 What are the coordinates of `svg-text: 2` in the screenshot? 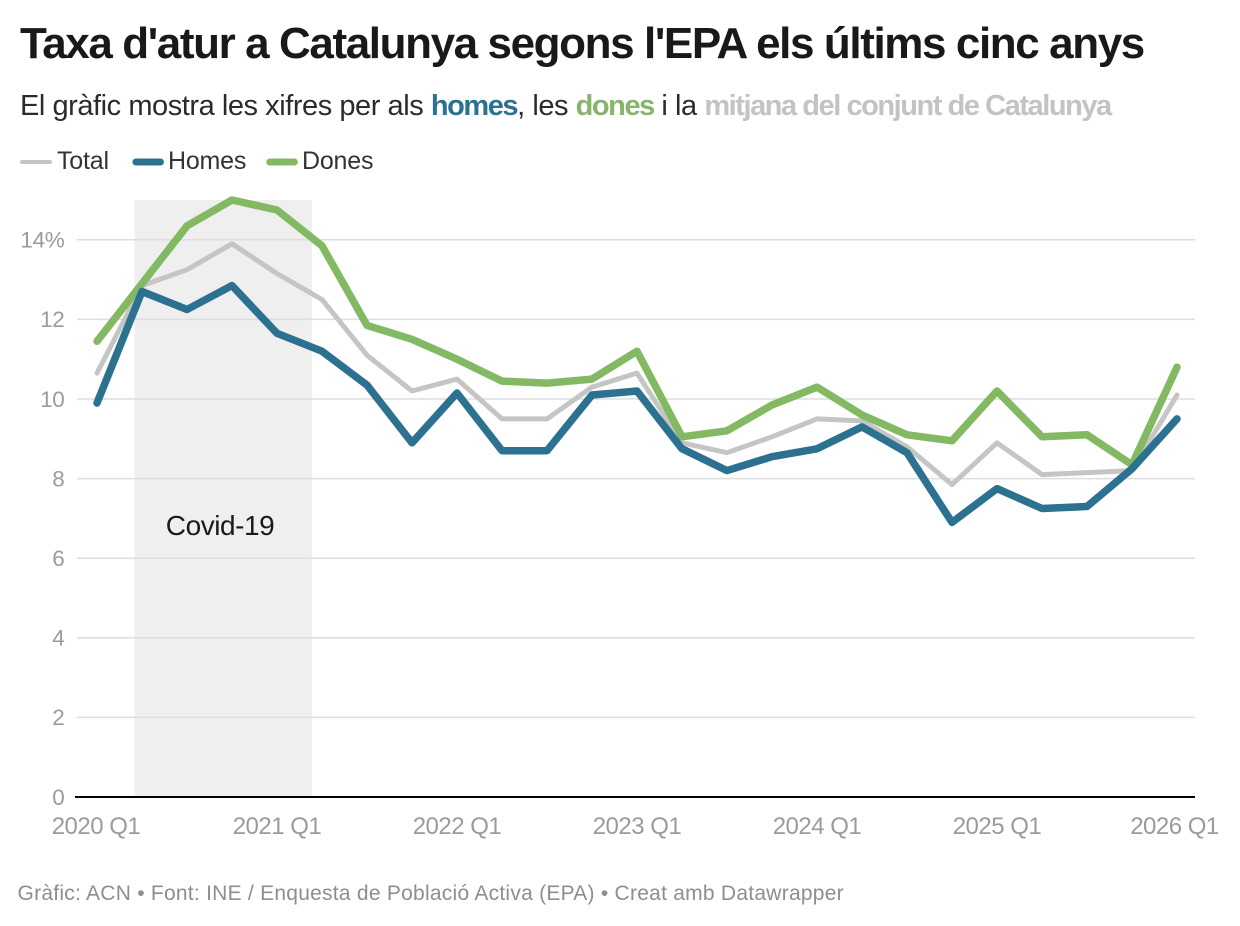 It's located at (58, 717).